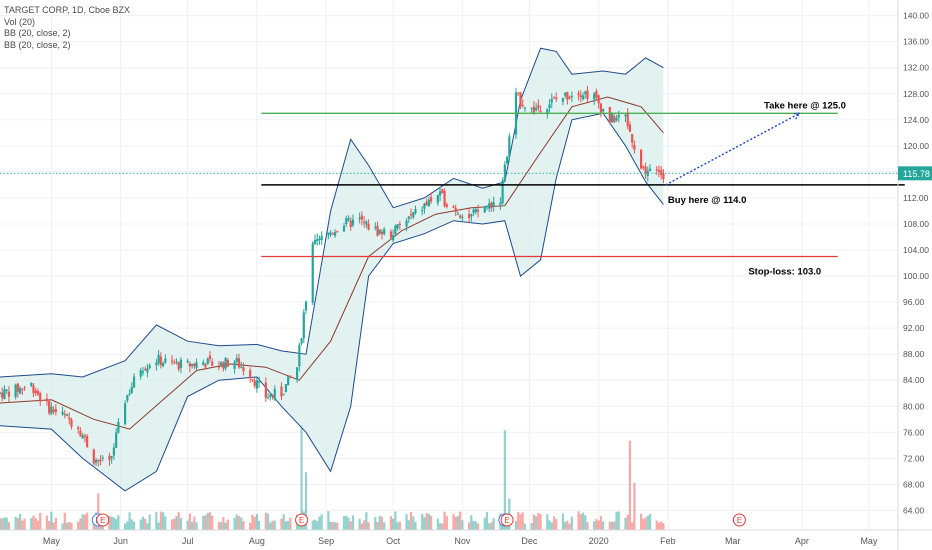  Describe the element at coordinates (37, 44) in the screenshot. I see `bollinger-indicator-label-2: BB (20, close, 2)` at that location.